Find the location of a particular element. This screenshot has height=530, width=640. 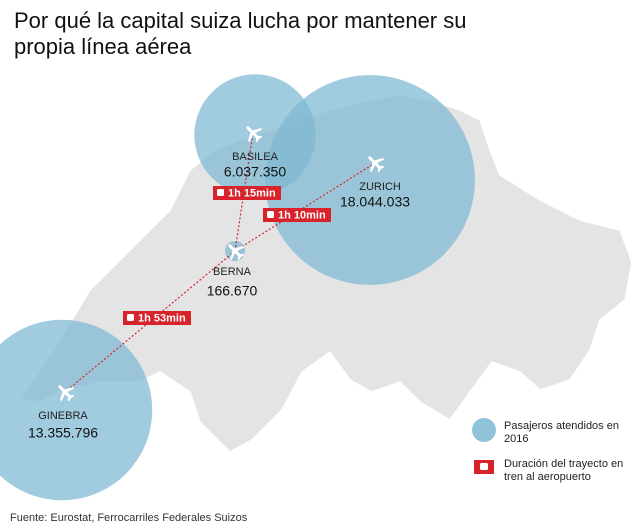

airport-name: ZURICH is located at coordinates (380, 187).